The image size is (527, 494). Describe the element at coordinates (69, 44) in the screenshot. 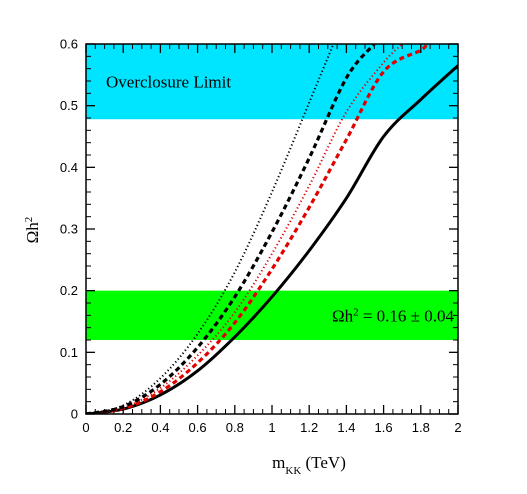

I see `y-tick-label: 0.6` at that location.